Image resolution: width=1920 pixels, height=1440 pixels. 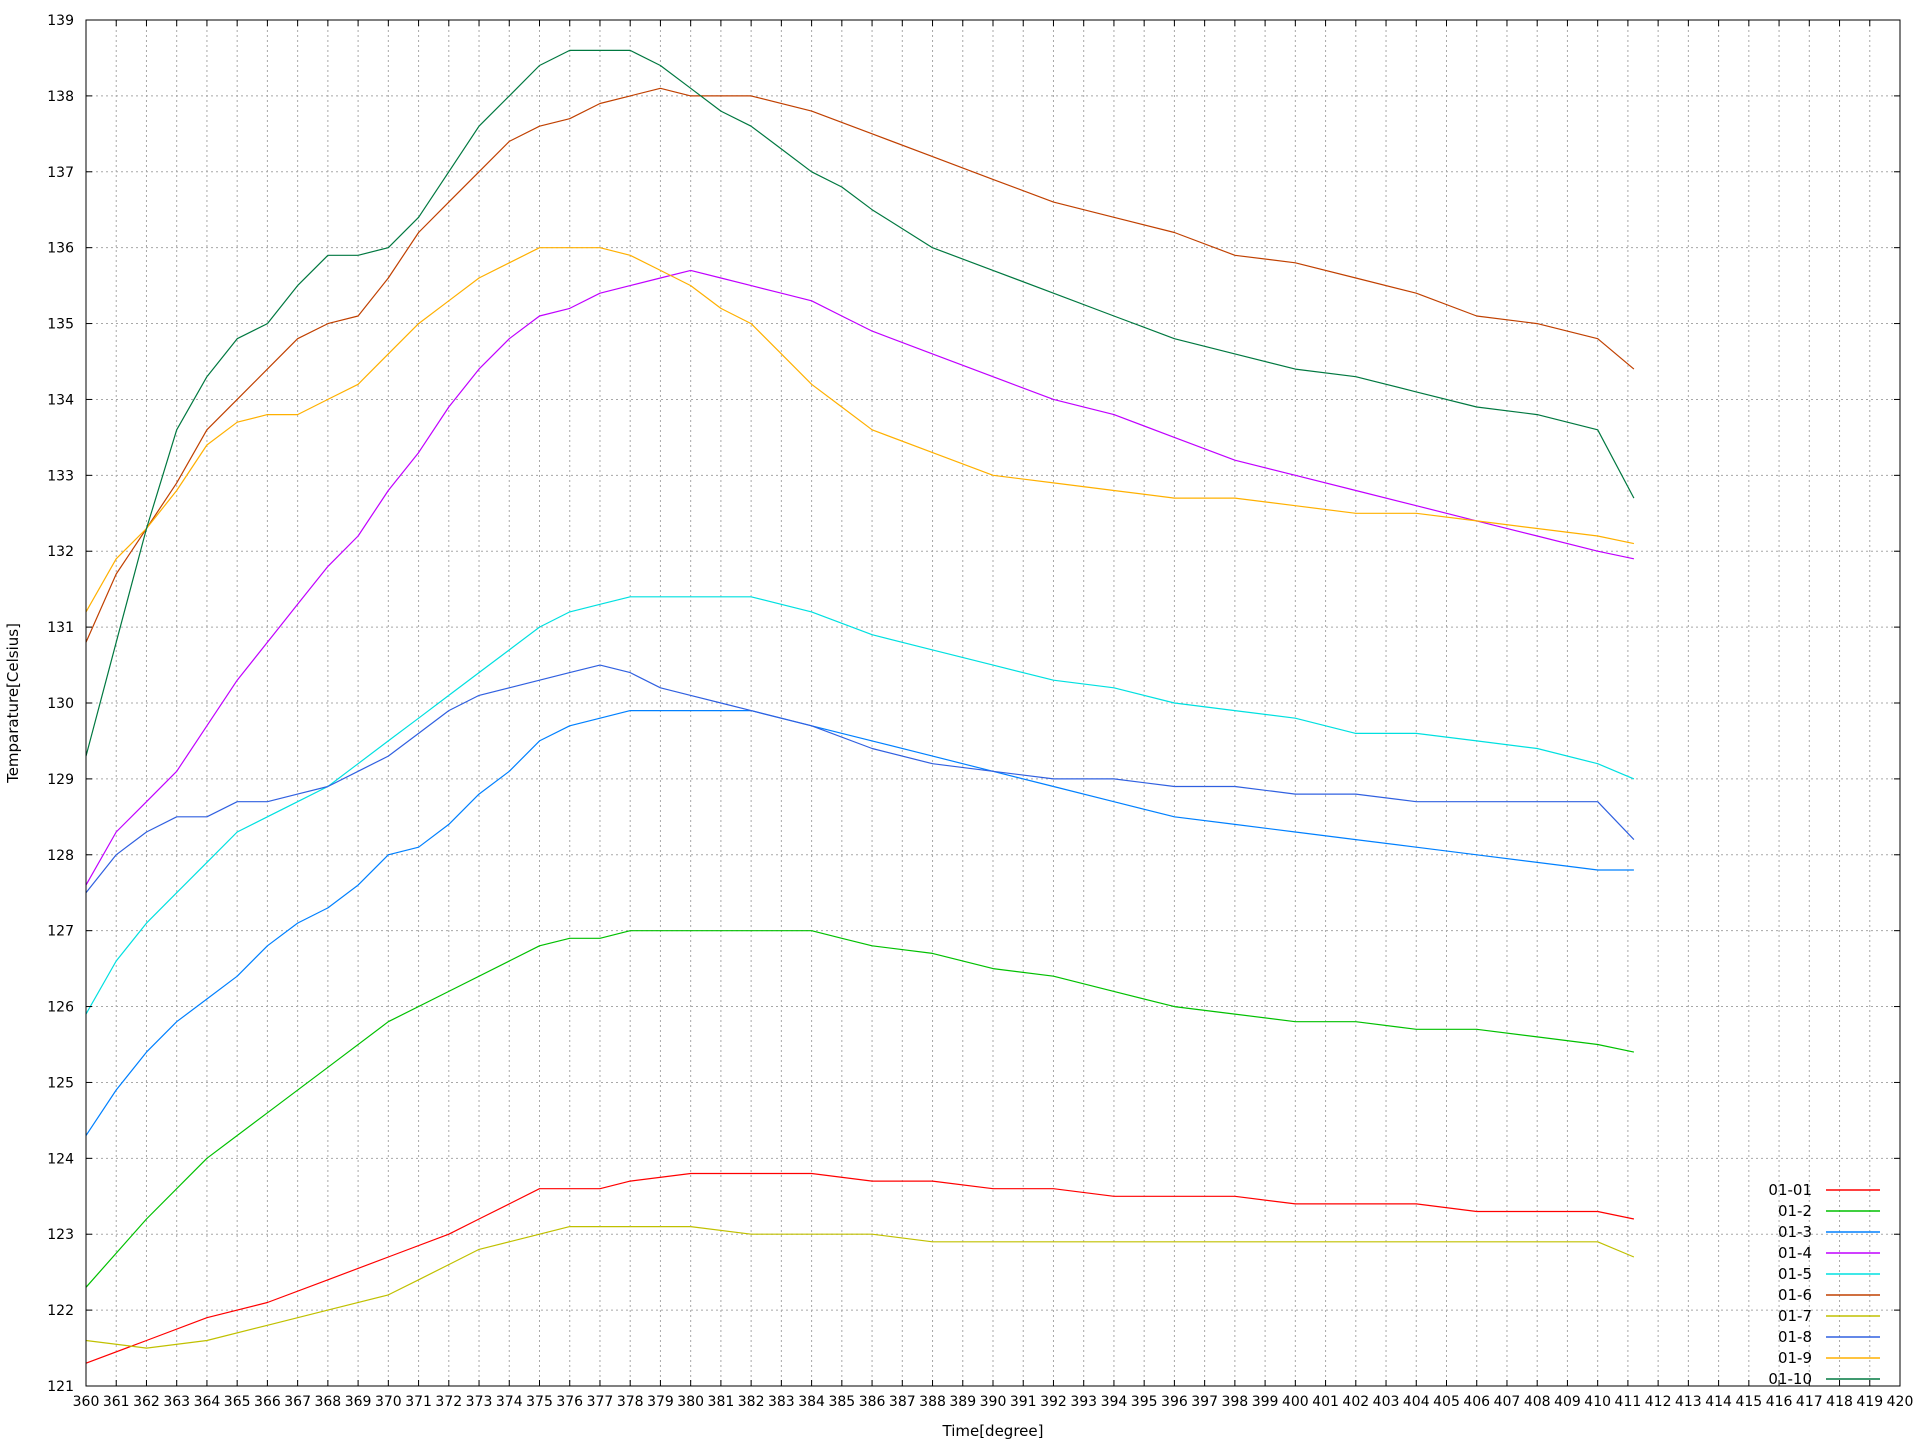 I want to click on x-tick-label: 411, so click(x=1628, y=1402).